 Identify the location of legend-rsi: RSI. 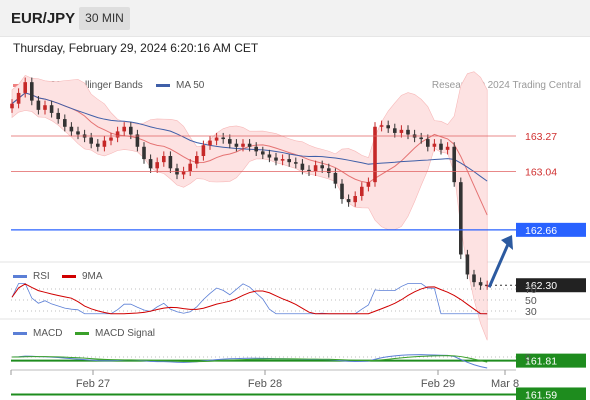
(31, 276).